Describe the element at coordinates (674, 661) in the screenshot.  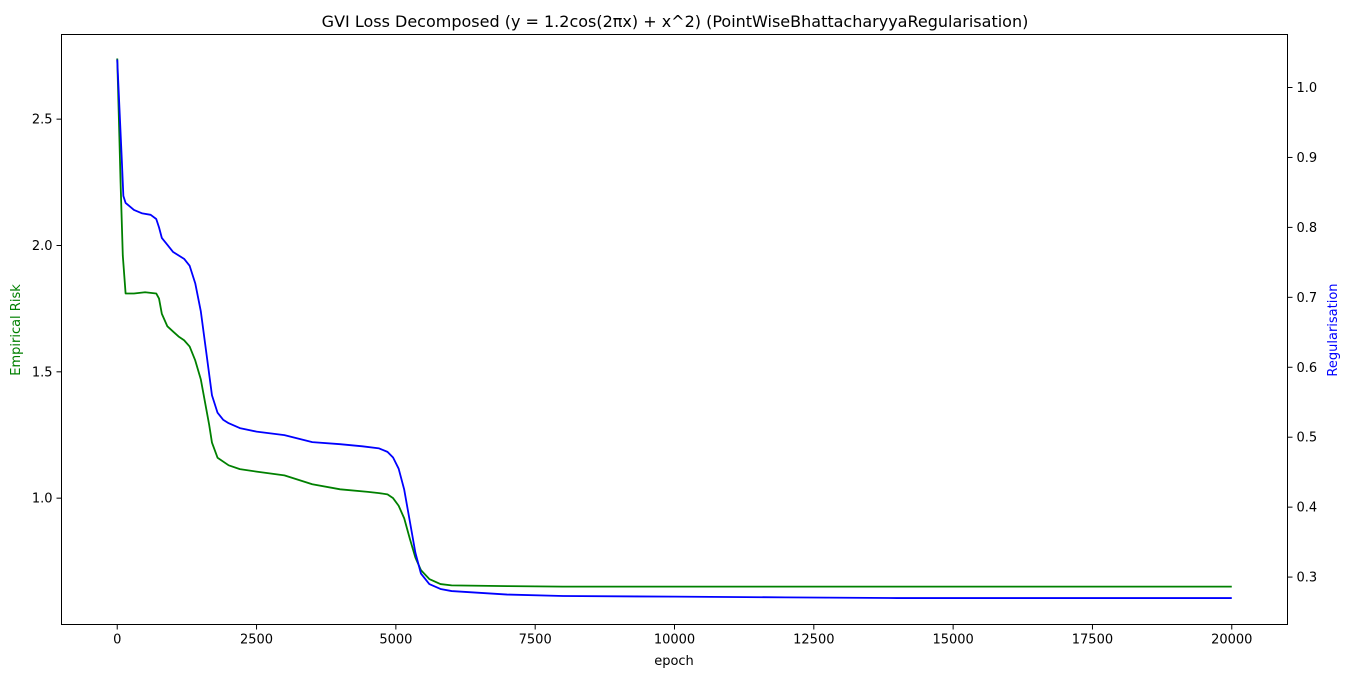
I see `x-axis-label: epoch` at that location.